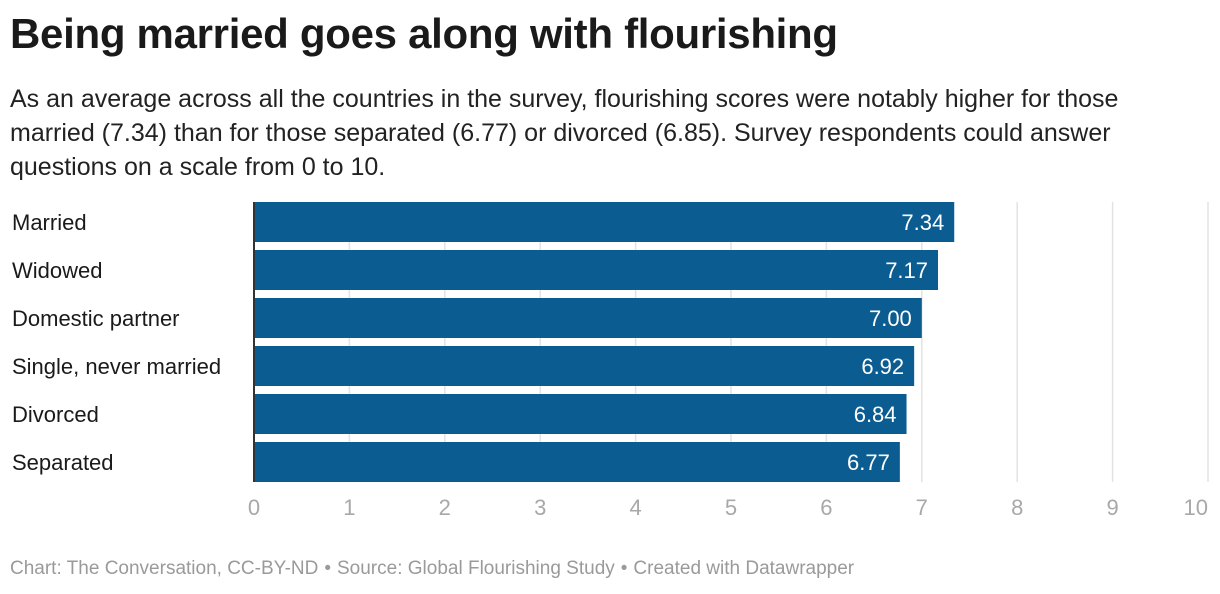 The width and height of the screenshot is (1220, 594). I want to click on value-label: 6.84, so click(875, 414).